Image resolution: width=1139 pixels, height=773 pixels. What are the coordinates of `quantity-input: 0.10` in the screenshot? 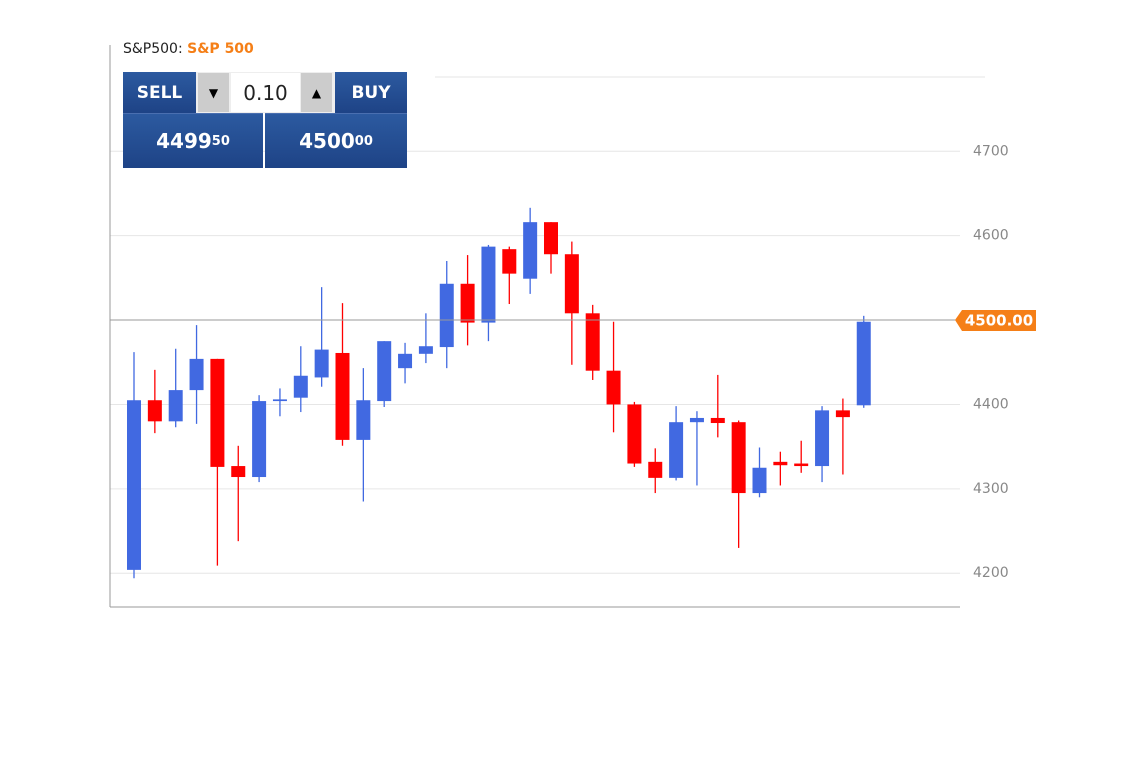 It's located at (265, 92).